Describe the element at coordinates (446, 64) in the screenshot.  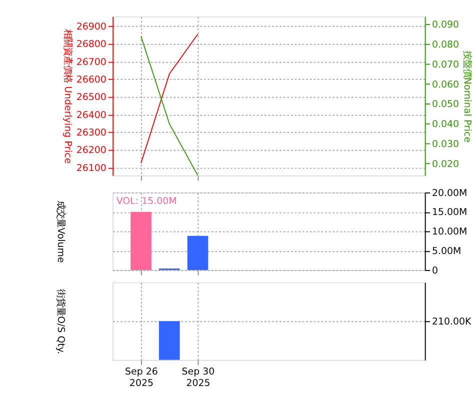
I see `y2-tick-label: 0.070` at that location.